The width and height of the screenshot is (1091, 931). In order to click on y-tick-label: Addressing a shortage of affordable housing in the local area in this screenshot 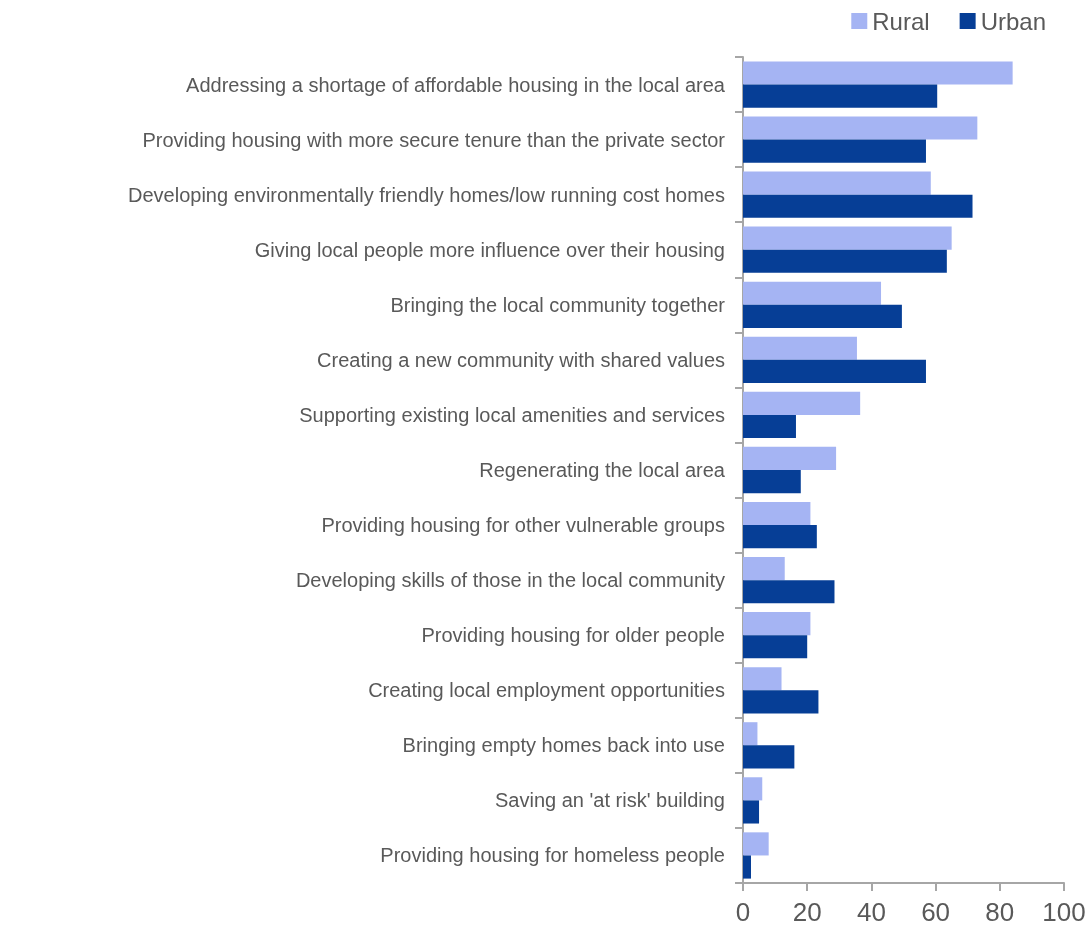, I will do `click(456, 84)`.